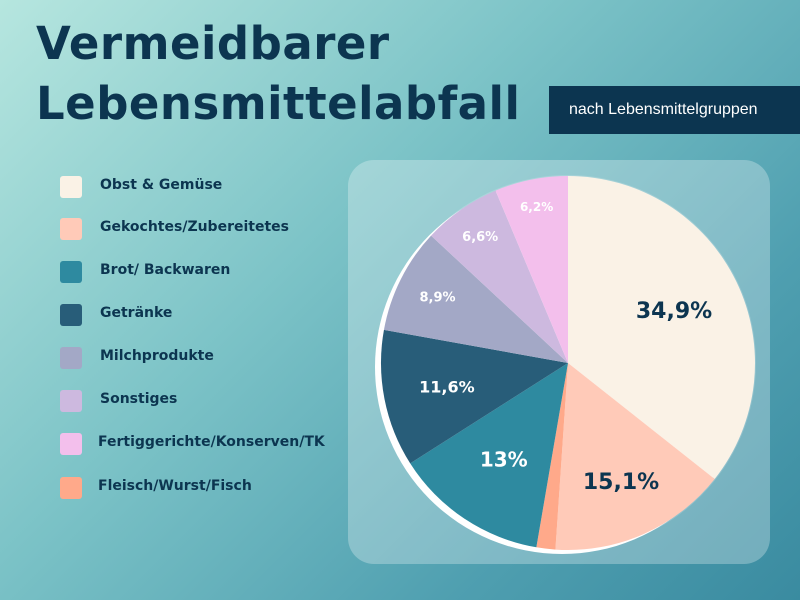 This screenshot has width=800, height=600. I want to click on legend-label: Sonstiges, so click(139, 399).